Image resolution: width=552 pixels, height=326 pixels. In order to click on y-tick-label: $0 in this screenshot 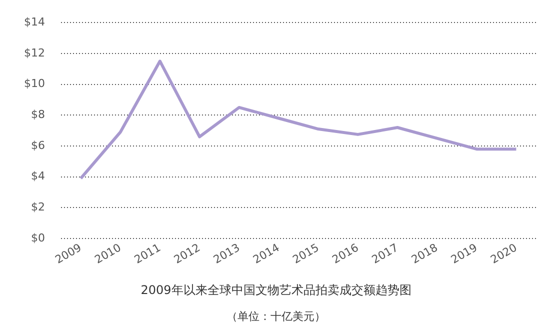, I will do `click(37, 237)`.